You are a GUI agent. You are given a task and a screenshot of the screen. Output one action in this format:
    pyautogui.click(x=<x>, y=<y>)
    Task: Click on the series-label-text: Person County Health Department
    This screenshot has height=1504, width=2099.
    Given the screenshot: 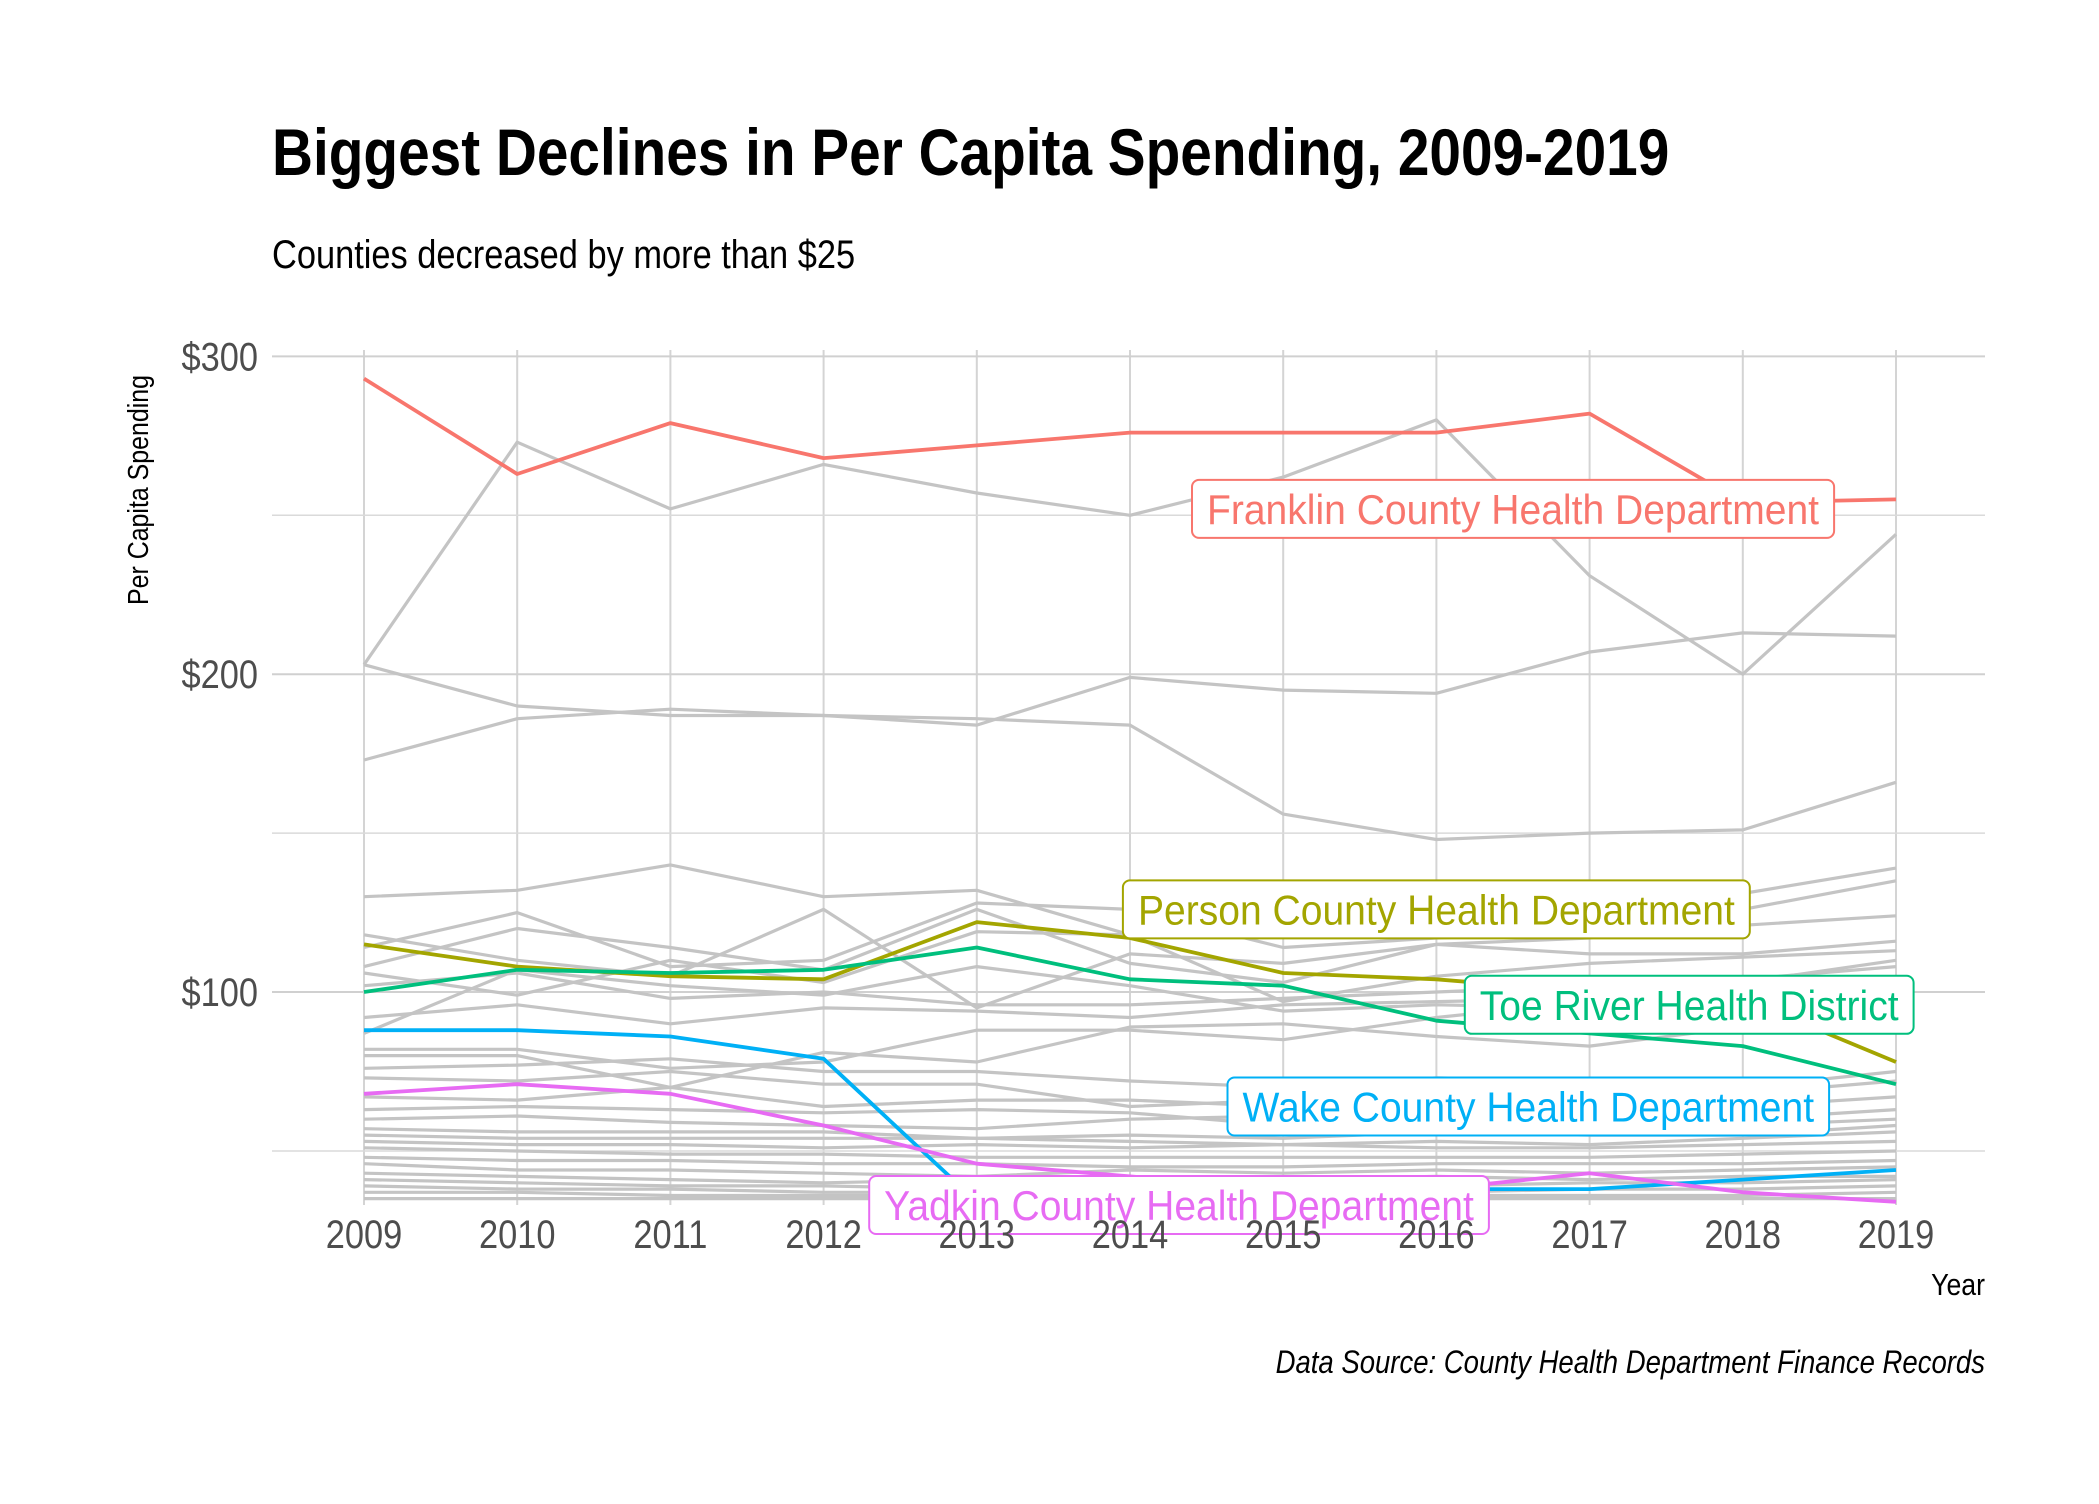 What is the action you would take?
    pyautogui.click(x=1436, y=910)
    